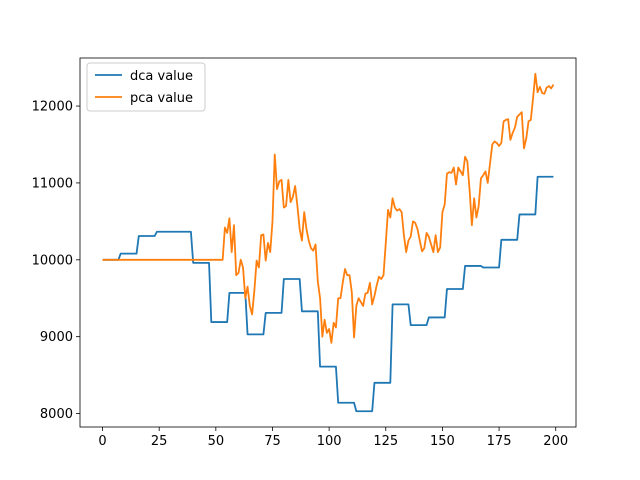 This screenshot has width=640, height=480. What do you see at coordinates (102, 441) in the screenshot?
I see `x-tick-label: 0` at bounding box center [102, 441].